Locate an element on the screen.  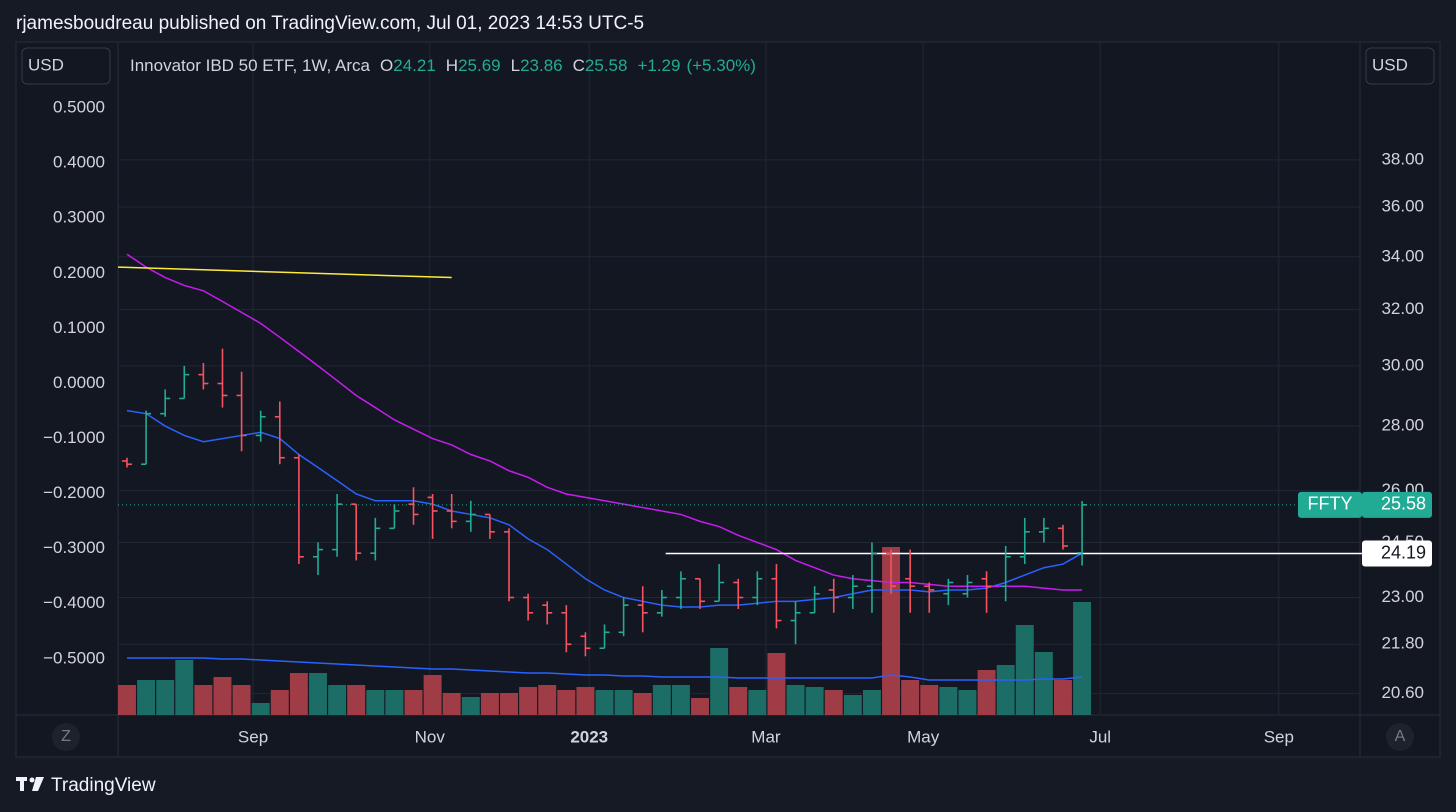
y-tick-label: 0.4000 is located at coordinates (79, 162).